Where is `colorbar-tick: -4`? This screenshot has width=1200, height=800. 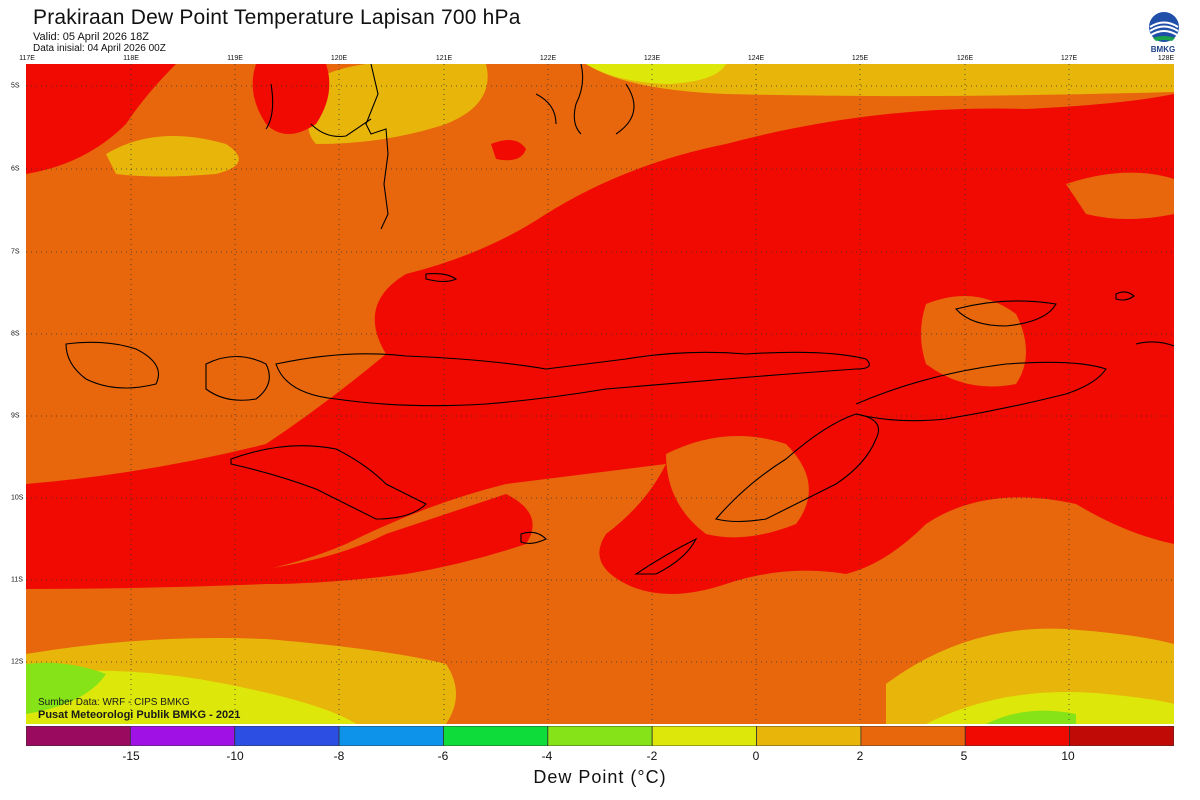
colorbar-tick: -4 is located at coordinates (547, 756).